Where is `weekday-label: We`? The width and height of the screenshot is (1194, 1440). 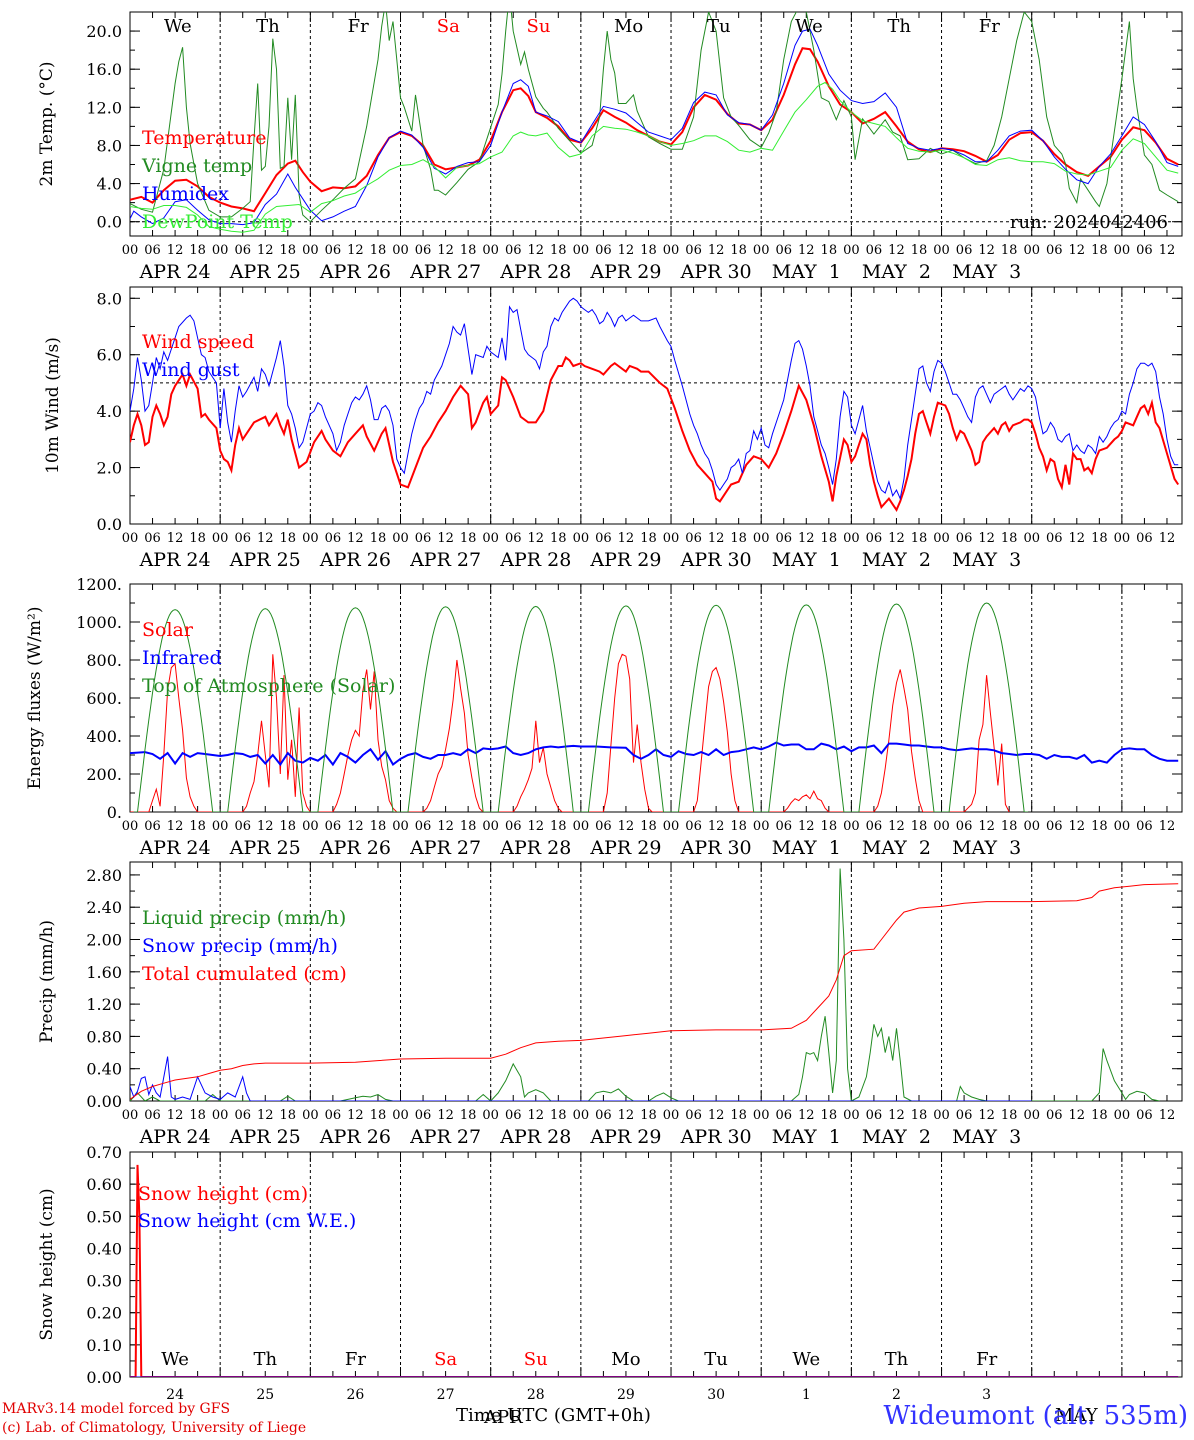 weekday-label: We is located at coordinates (175, 1359).